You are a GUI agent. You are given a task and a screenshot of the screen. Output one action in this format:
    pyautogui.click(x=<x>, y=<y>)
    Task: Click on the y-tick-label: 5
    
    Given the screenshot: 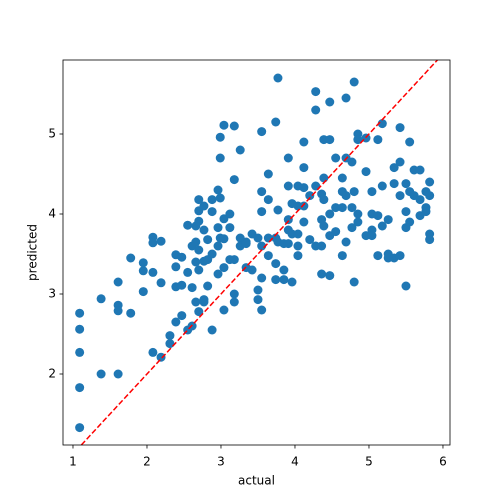 What is the action you would take?
    pyautogui.click(x=52, y=134)
    